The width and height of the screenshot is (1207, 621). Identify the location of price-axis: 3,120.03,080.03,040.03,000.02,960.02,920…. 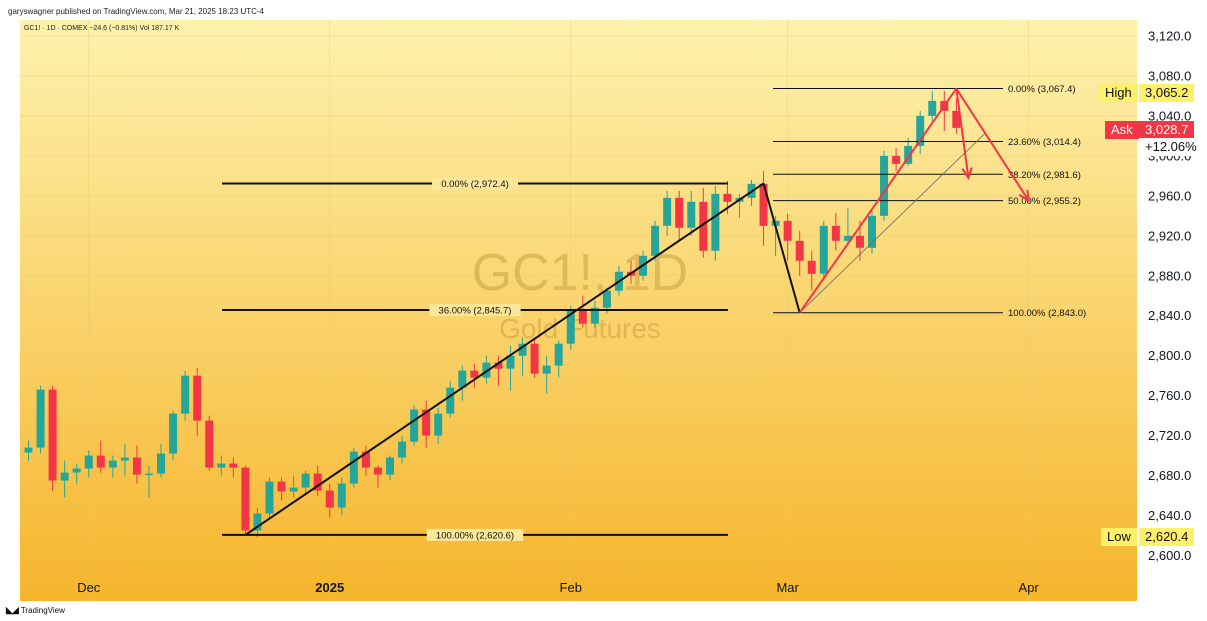
(1172, 310).